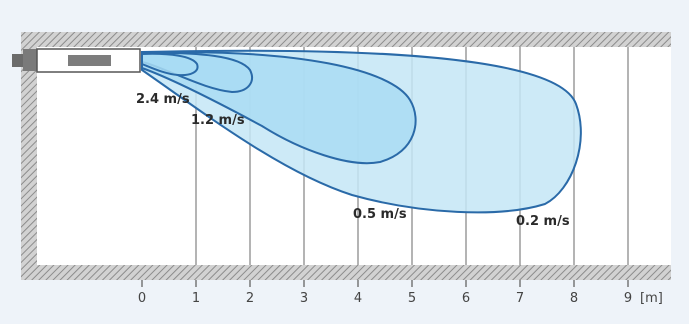  What do you see at coordinates (218, 120) in the screenshot?
I see `zone-label-1-2: 1.2 m/s` at bounding box center [218, 120].